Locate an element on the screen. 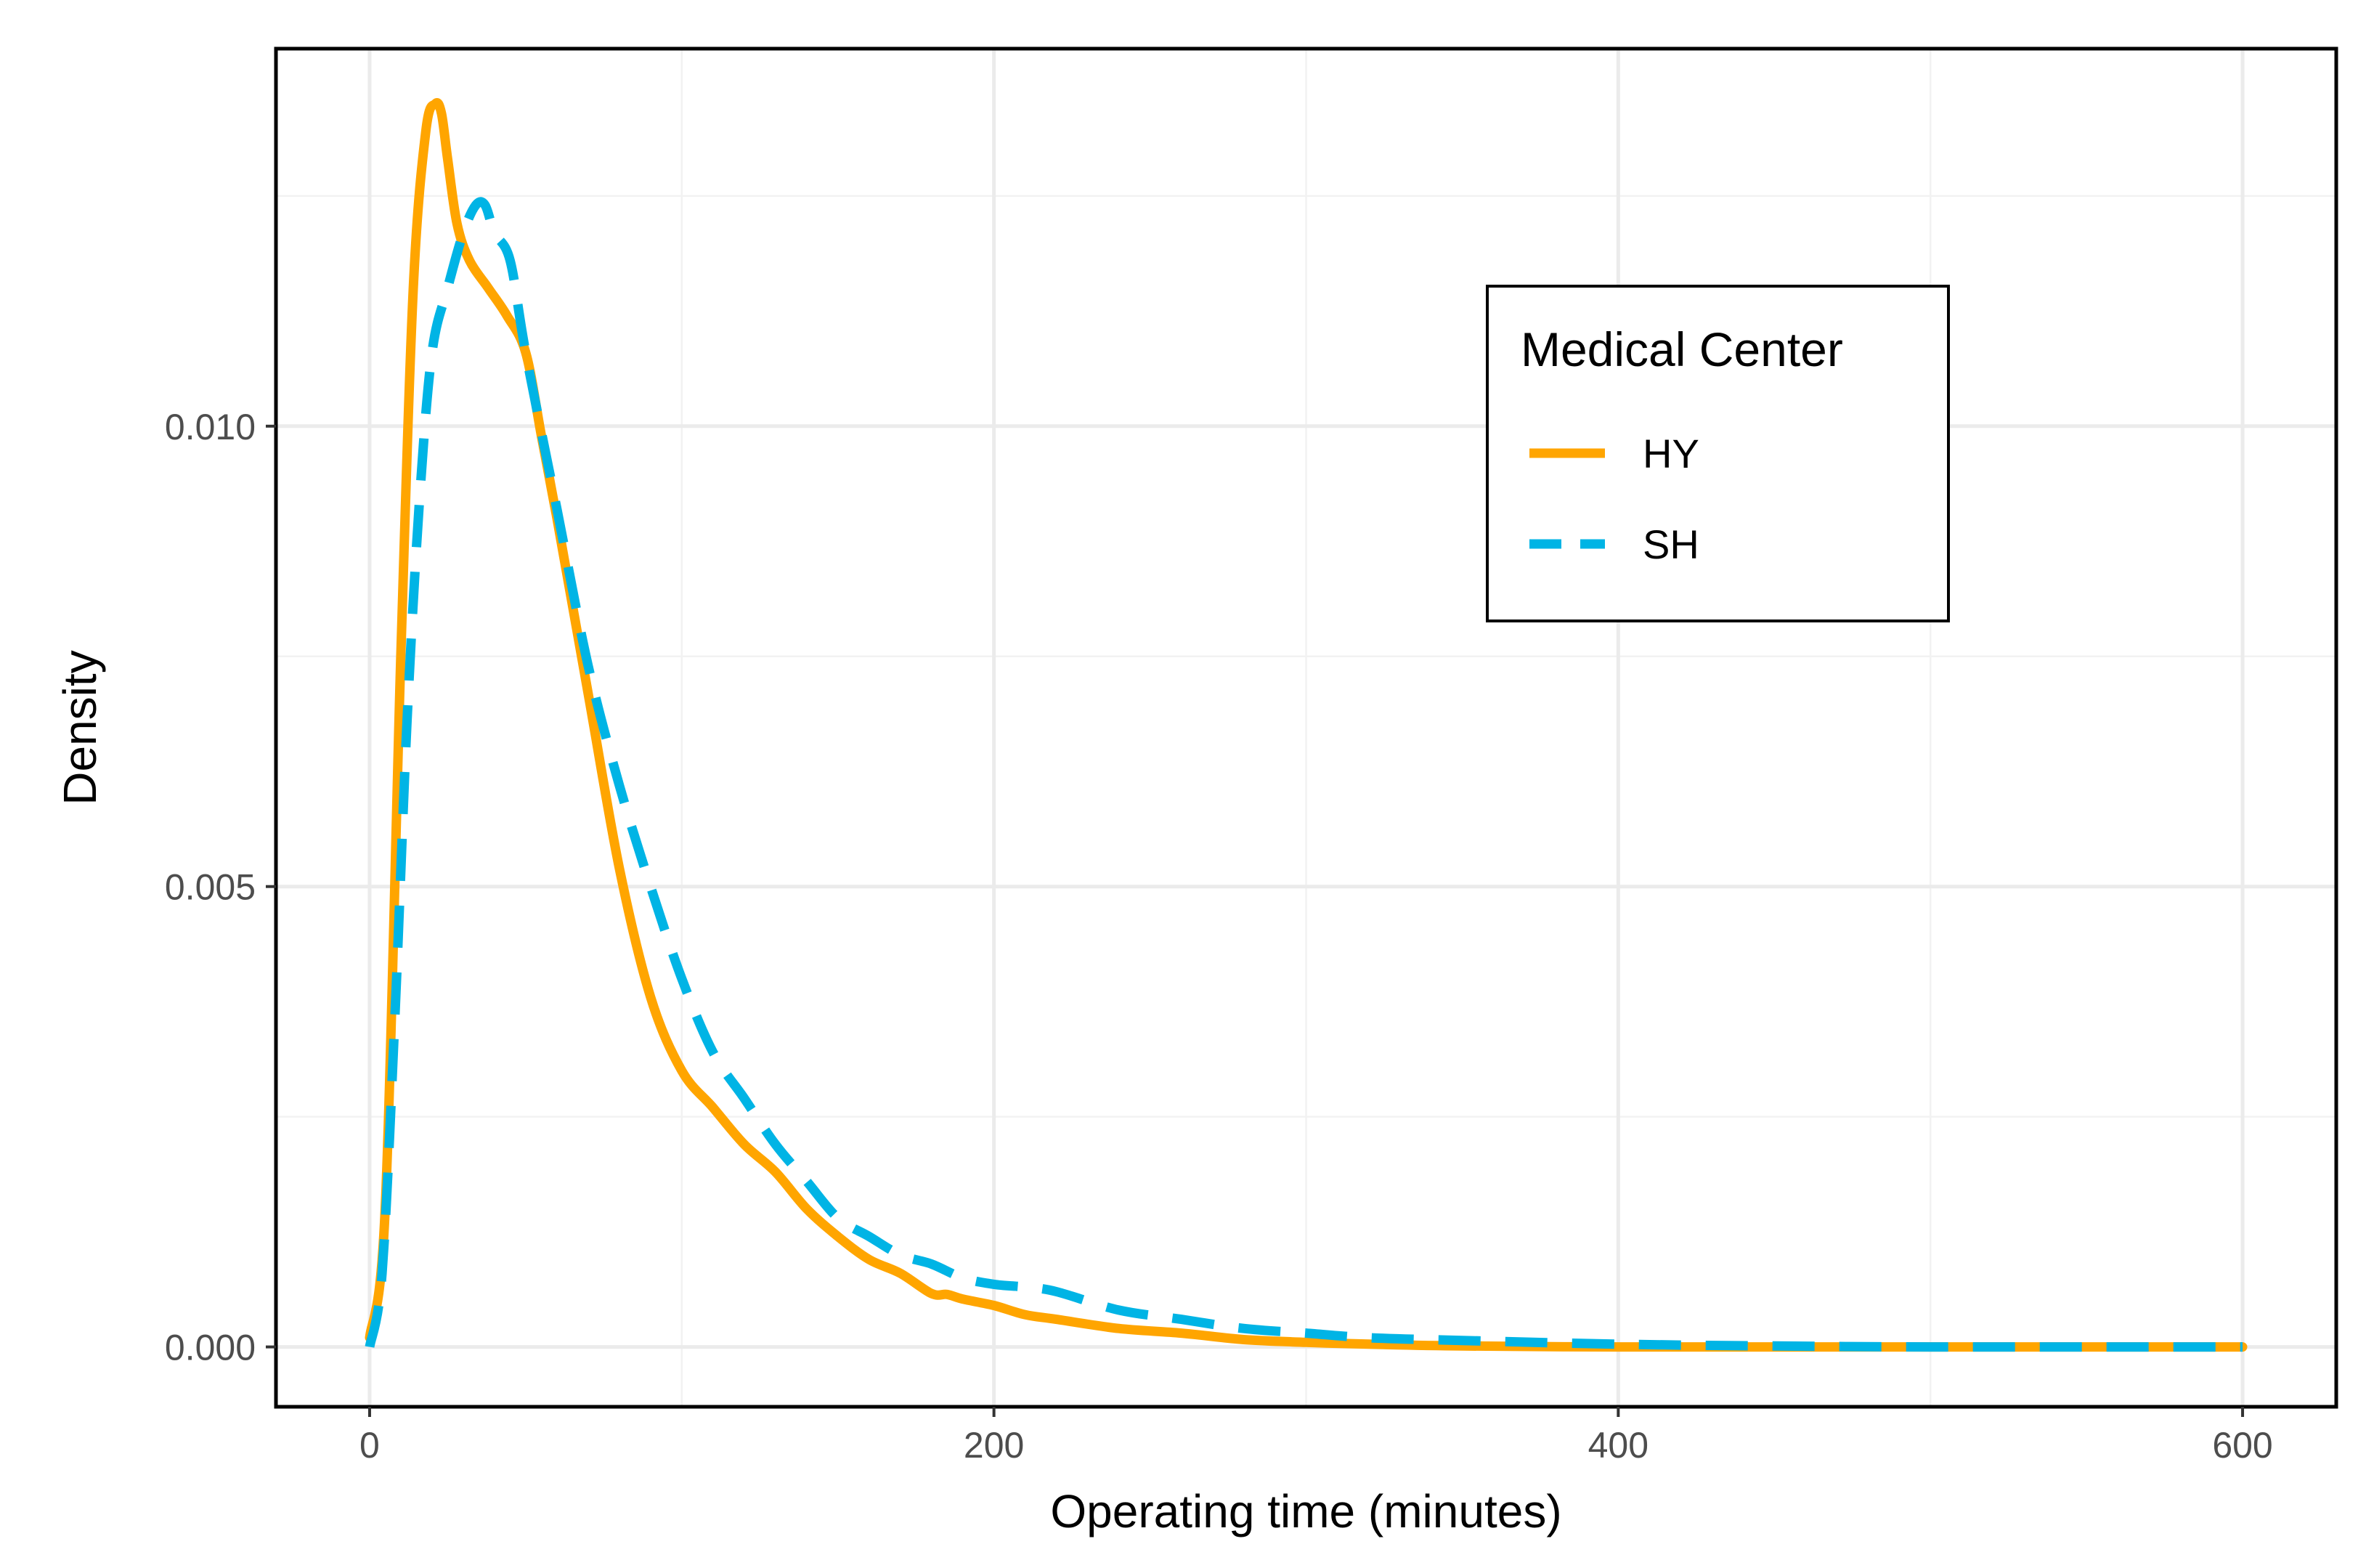 The width and height of the screenshot is (2374, 1568). legend-label-hy: HY is located at coordinates (1671, 453).